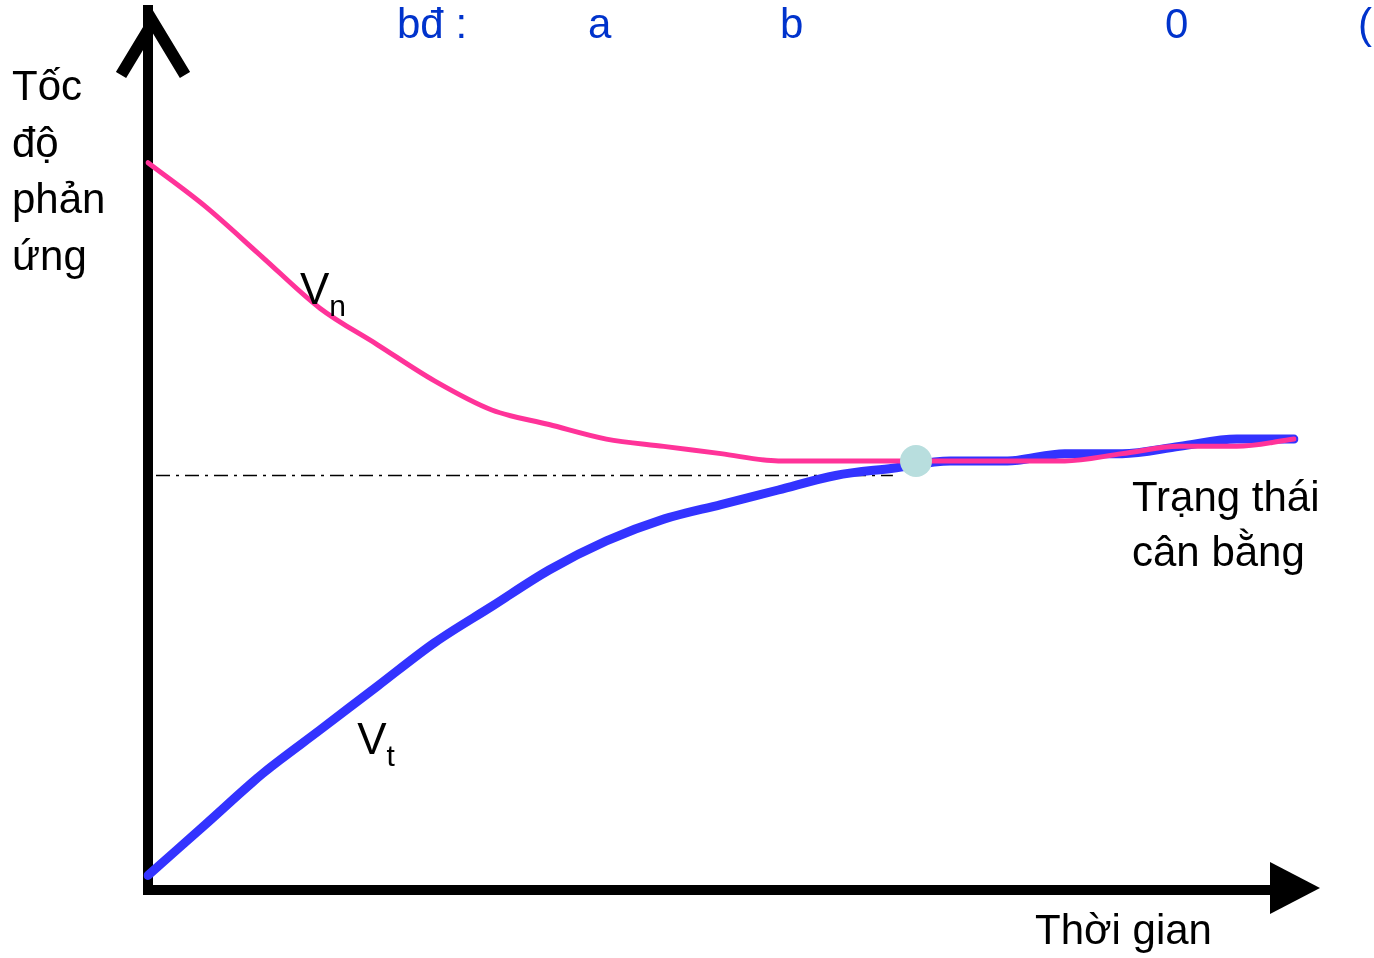 This screenshot has height=958, width=1374. What do you see at coordinates (59, 171) in the screenshot?
I see `y-axis-title: Tốc độ phản ứng` at bounding box center [59, 171].